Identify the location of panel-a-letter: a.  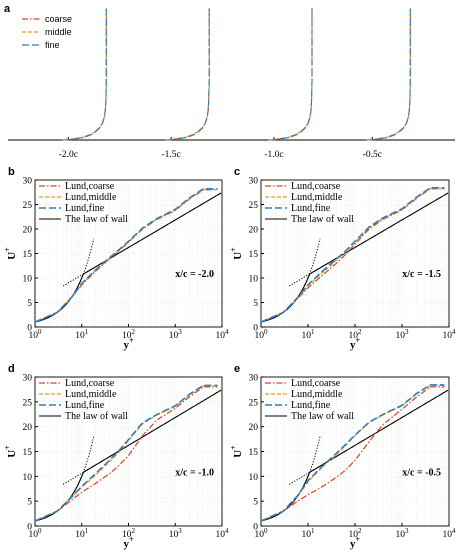
(7, 9).